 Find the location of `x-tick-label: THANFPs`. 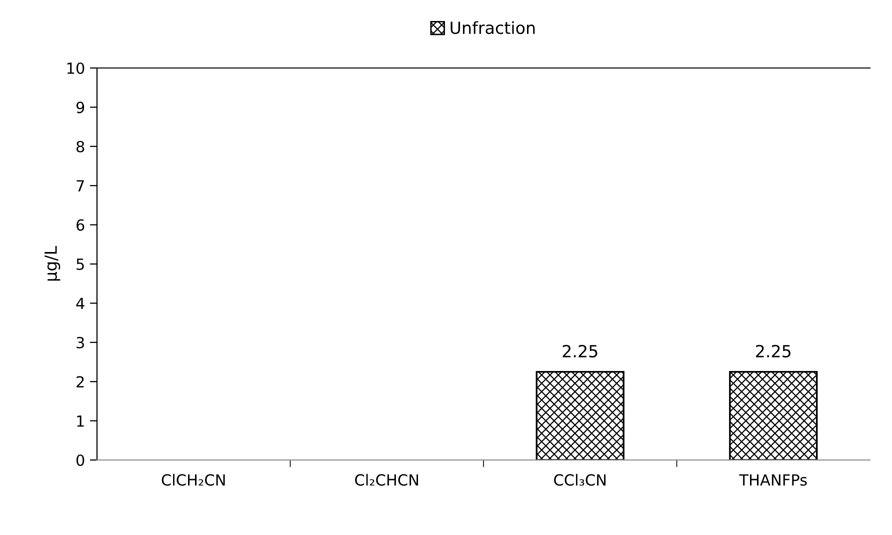

x-tick-label: THANFPs is located at coordinates (773, 480).